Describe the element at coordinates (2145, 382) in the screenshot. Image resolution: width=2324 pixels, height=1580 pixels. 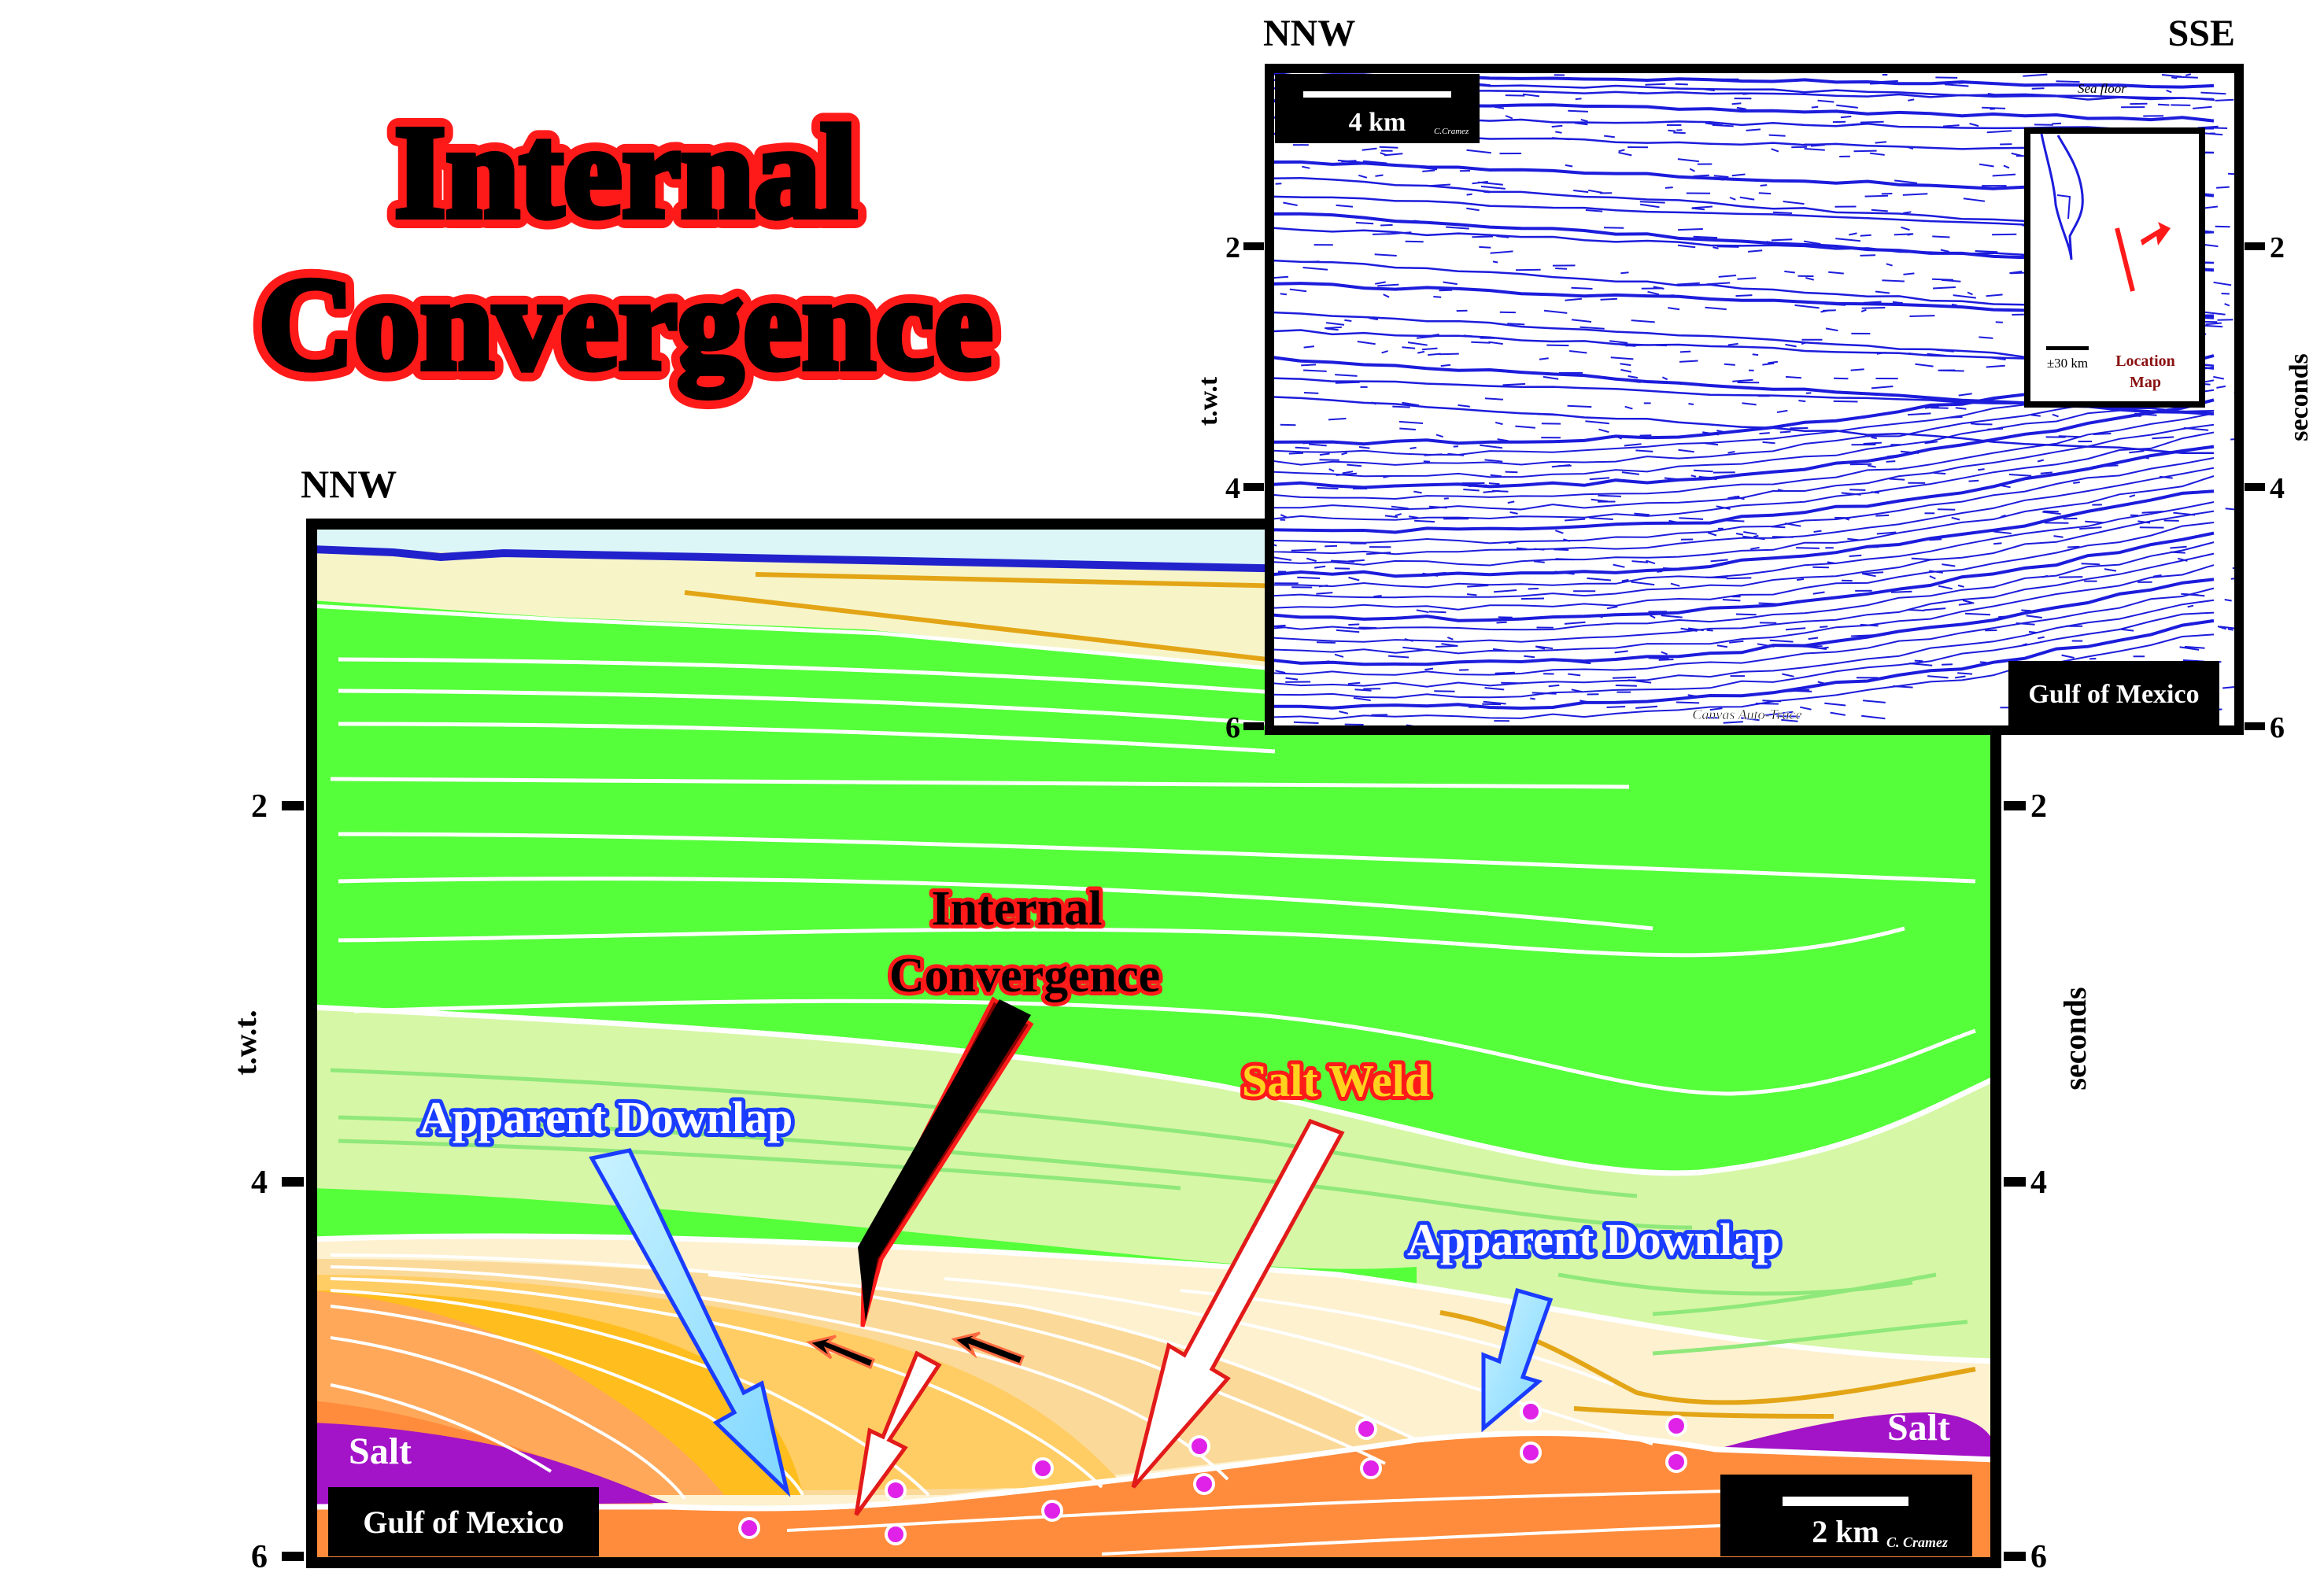
I see `svg-text: Map` at that location.